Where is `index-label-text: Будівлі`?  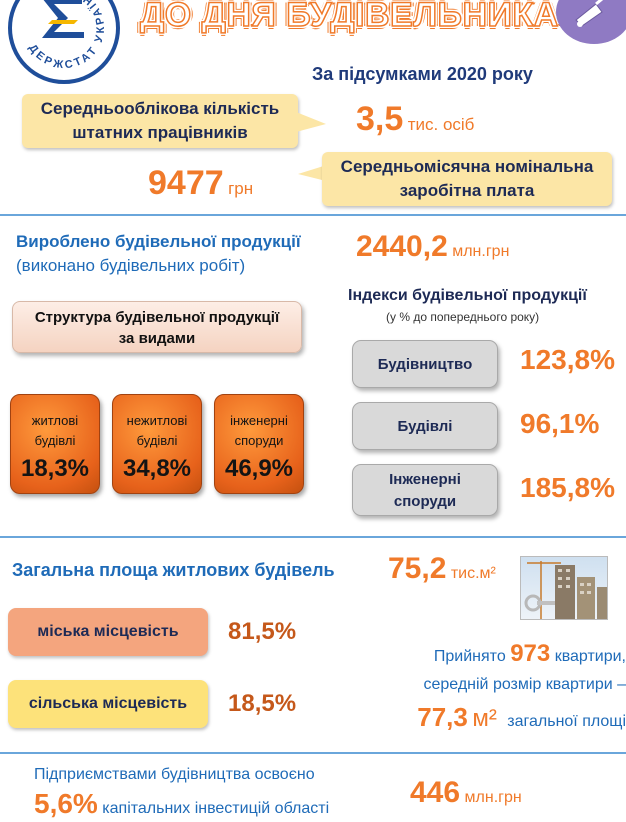 index-label-text: Будівлі is located at coordinates (425, 426).